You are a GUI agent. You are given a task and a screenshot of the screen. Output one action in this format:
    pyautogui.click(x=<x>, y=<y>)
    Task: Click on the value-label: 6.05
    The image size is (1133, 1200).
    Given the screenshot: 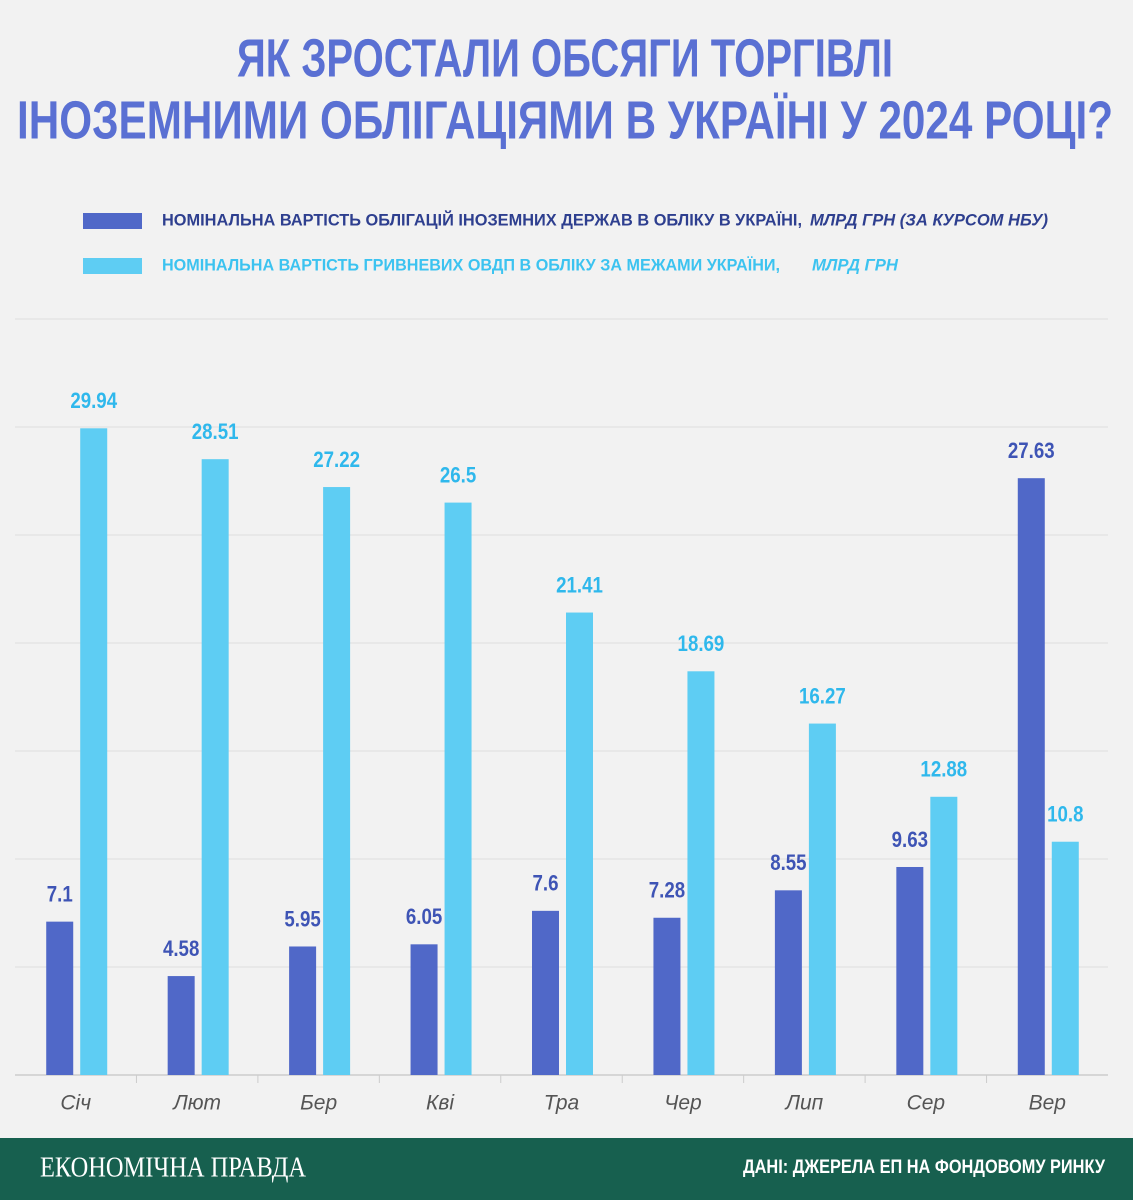 What is the action you would take?
    pyautogui.click(x=424, y=918)
    